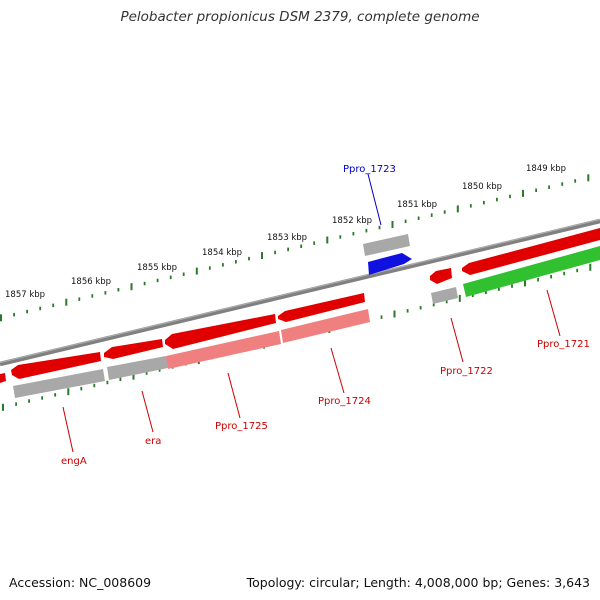 This screenshot has width=600, height=600. What do you see at coordinates (74, 461) in the screenshot?
I see `gene-label-enga: engA` at bounding box center [74, 461].